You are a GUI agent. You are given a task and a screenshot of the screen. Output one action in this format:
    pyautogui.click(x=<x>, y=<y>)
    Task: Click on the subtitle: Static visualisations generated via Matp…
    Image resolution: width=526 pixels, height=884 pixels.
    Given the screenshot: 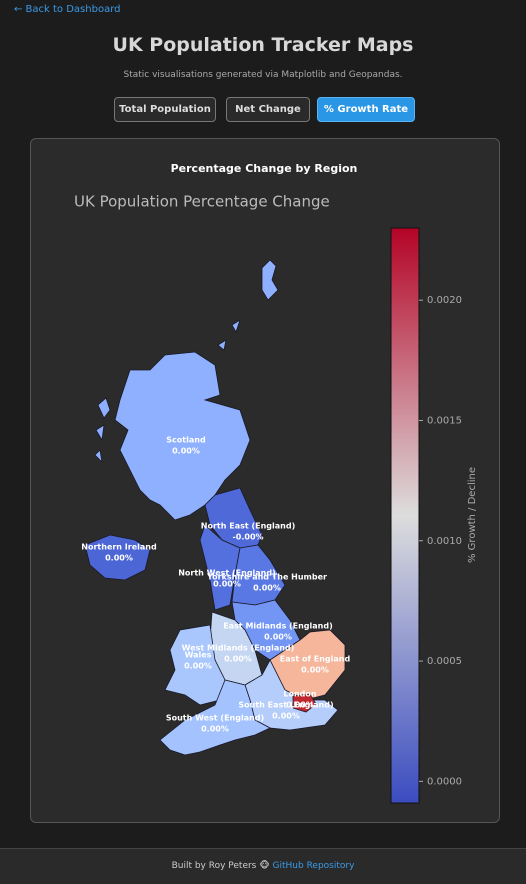 What is the action you would take?
    pyautogui.click(x=263, y=75)
    